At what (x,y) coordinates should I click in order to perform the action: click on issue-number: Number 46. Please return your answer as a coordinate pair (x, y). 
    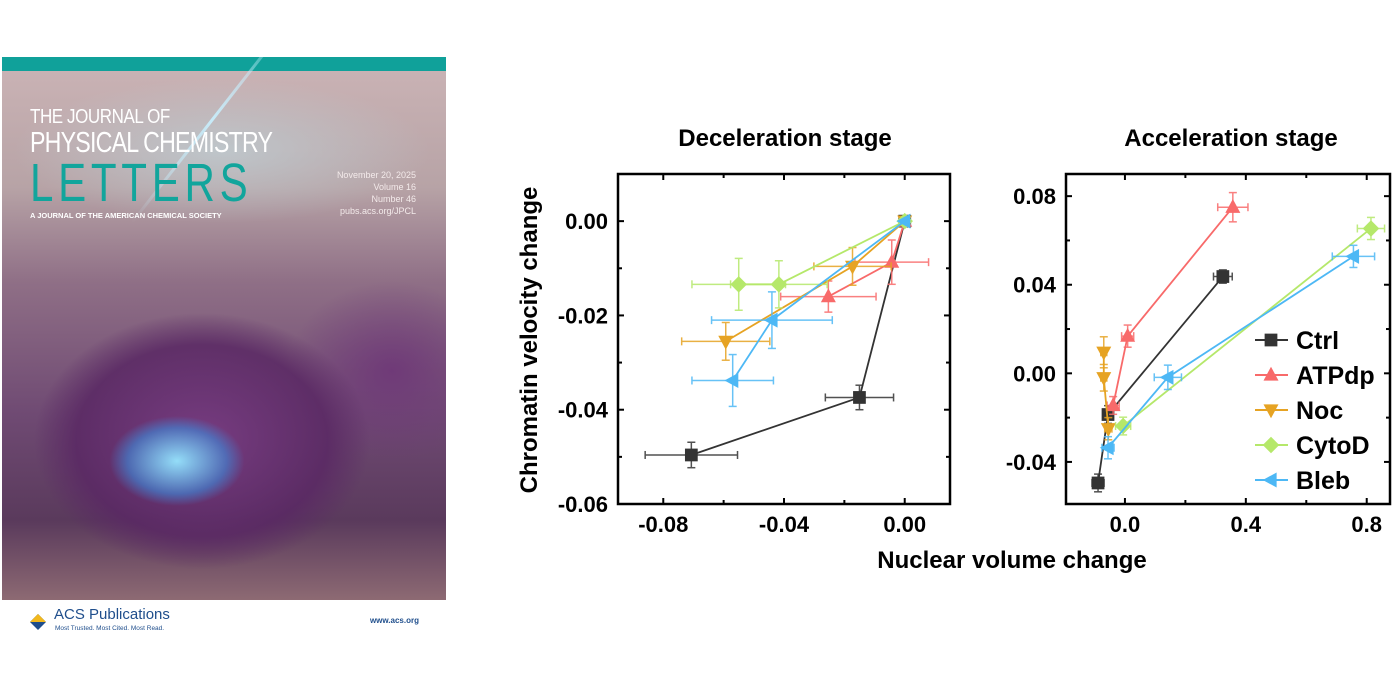
    Looking at the image, I should click on (393, 199).